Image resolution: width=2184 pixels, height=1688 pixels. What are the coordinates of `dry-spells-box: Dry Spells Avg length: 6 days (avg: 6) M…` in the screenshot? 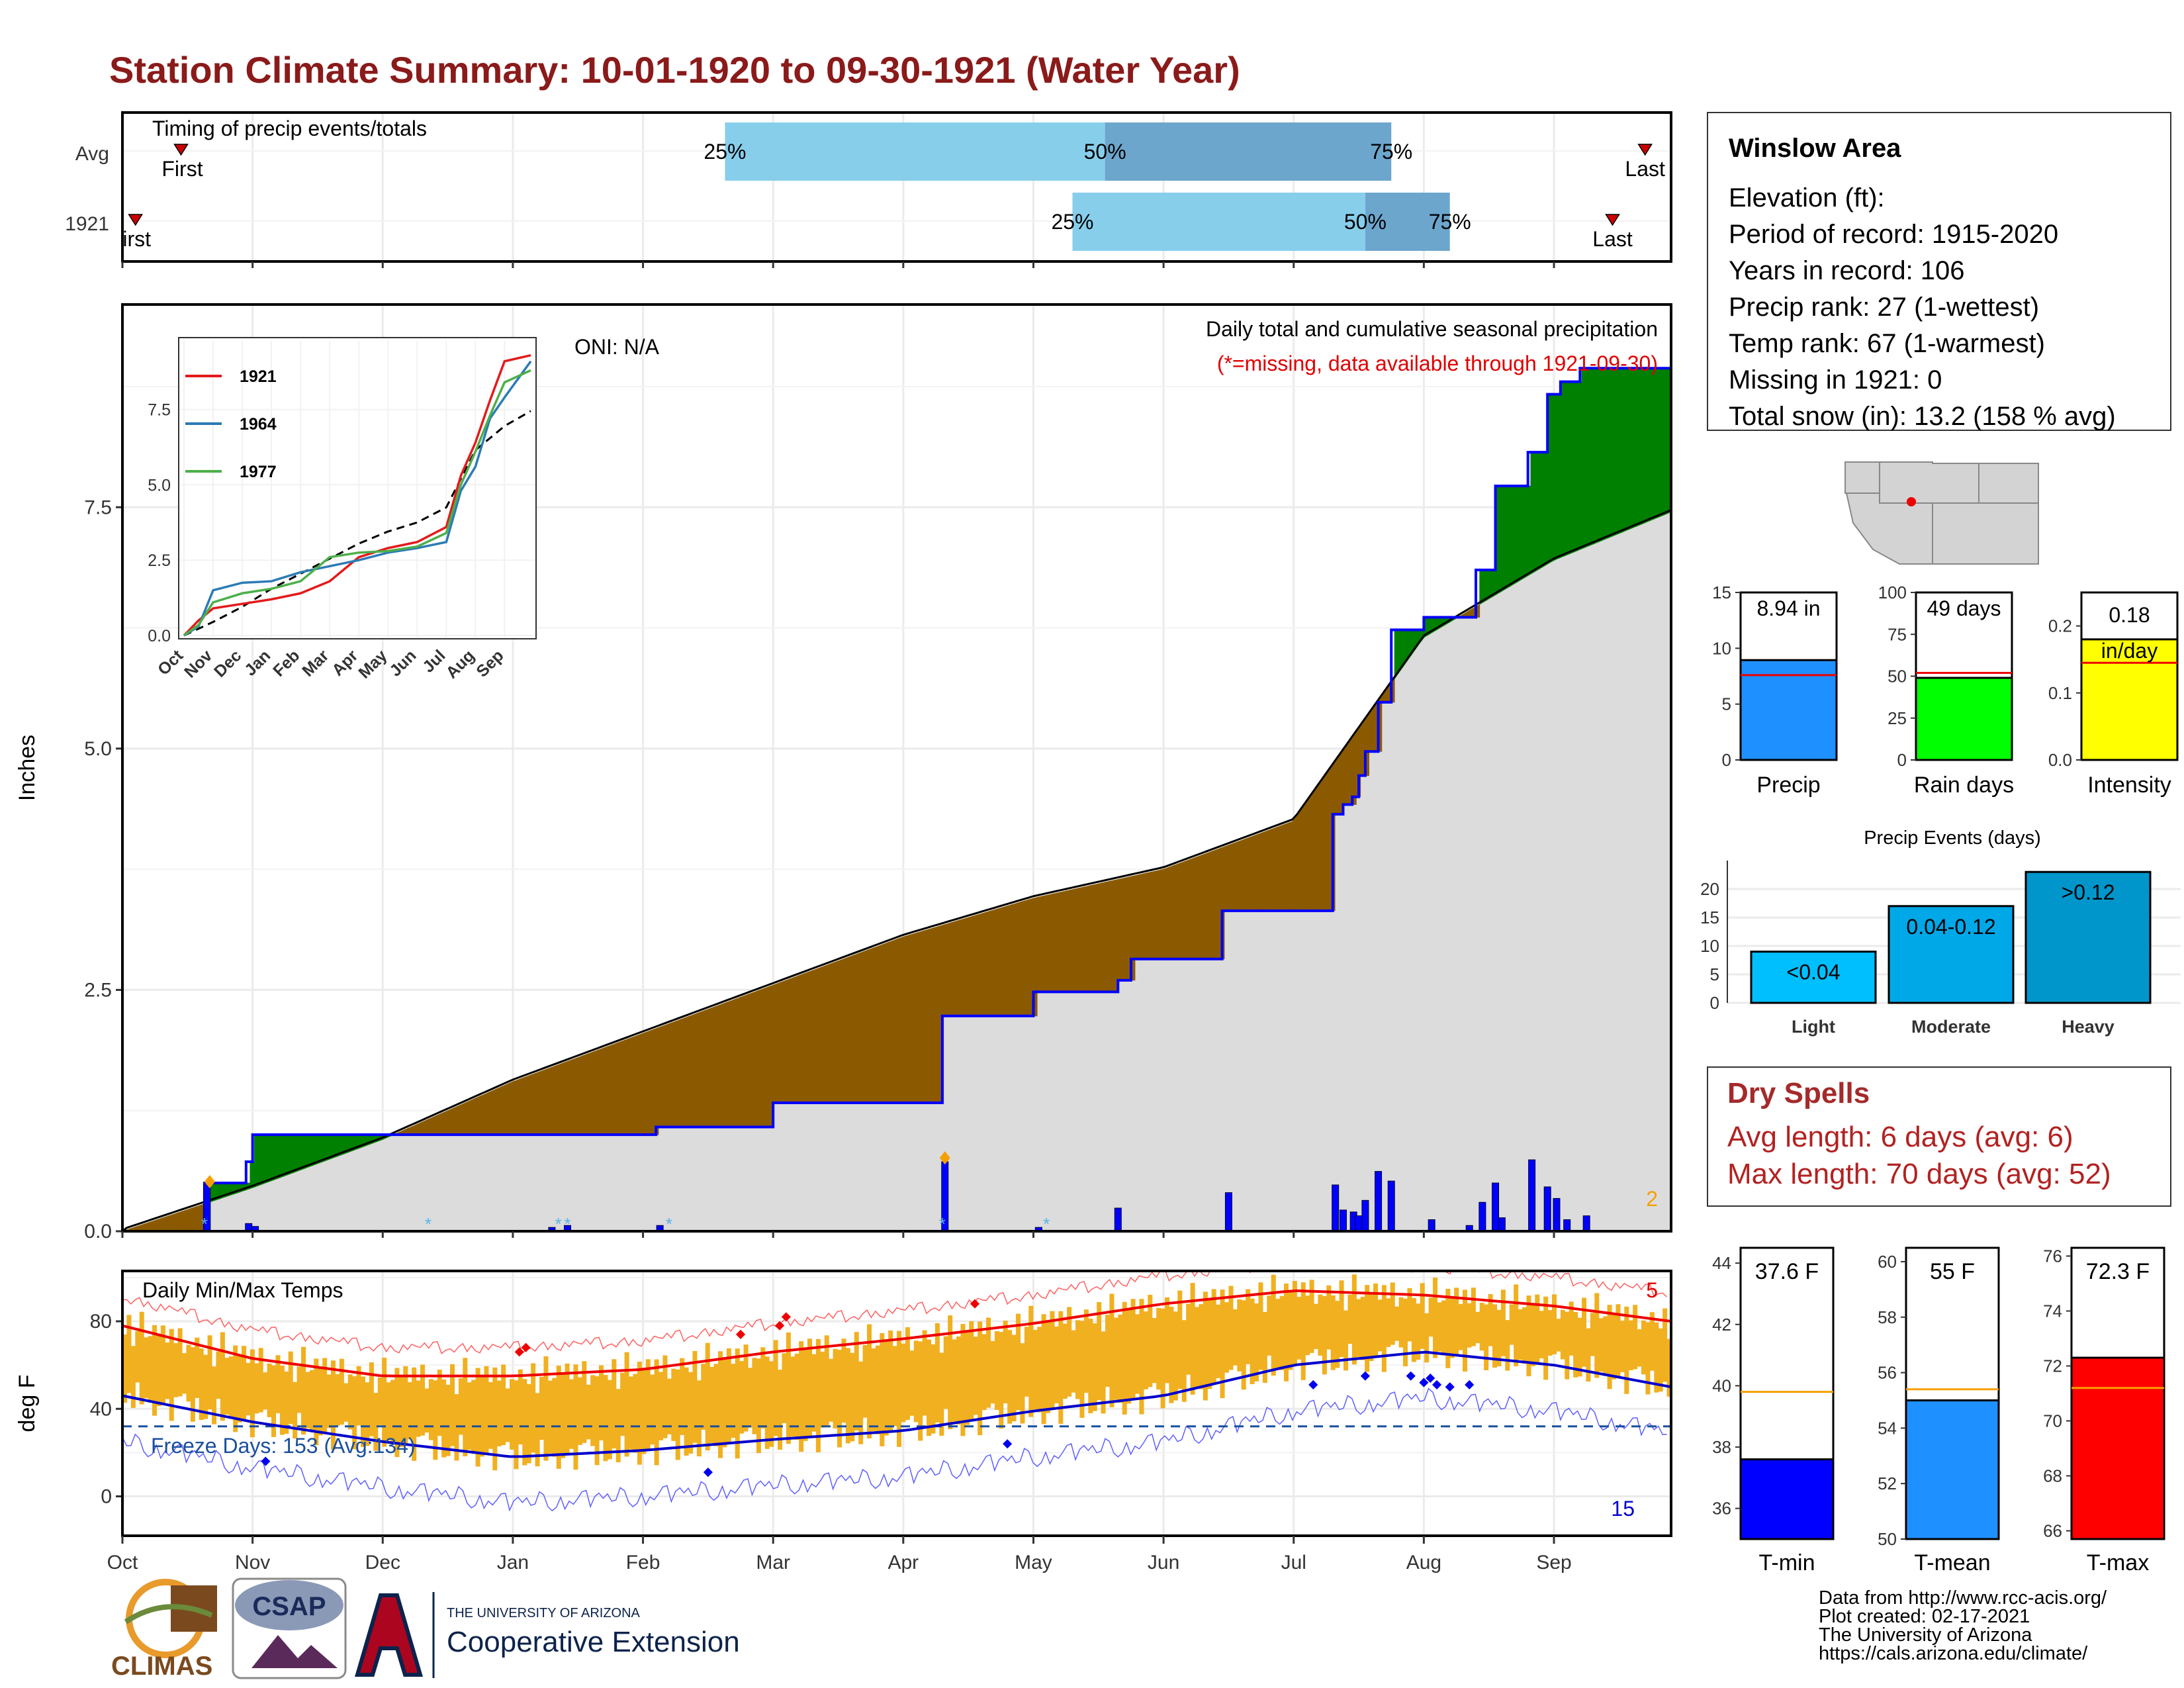 It's located at (1939, 1136).